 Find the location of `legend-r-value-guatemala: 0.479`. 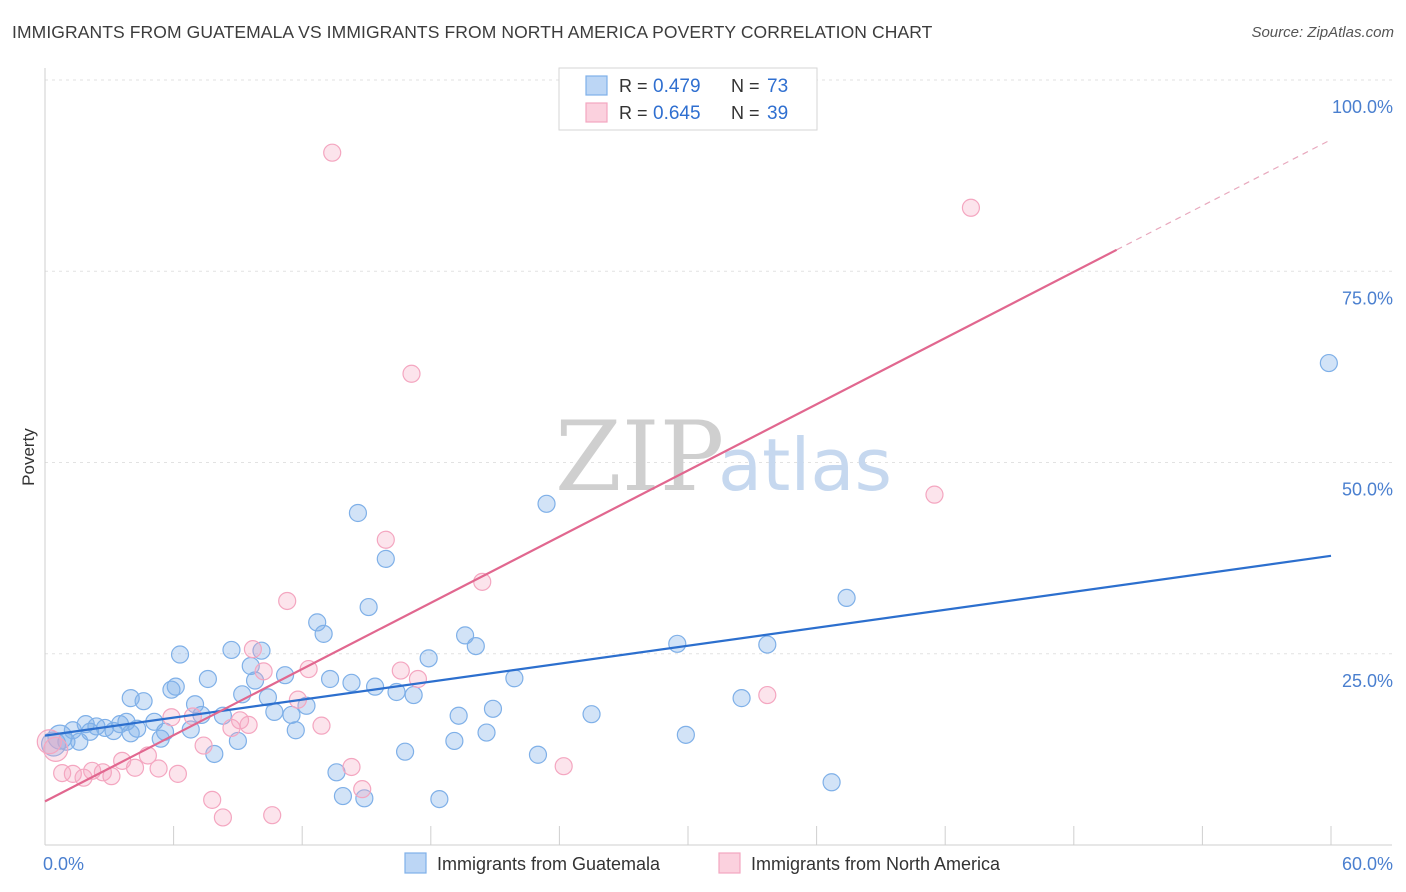

legend-r-value-guatemala: 0.479 is located at coordinates (677, 86).